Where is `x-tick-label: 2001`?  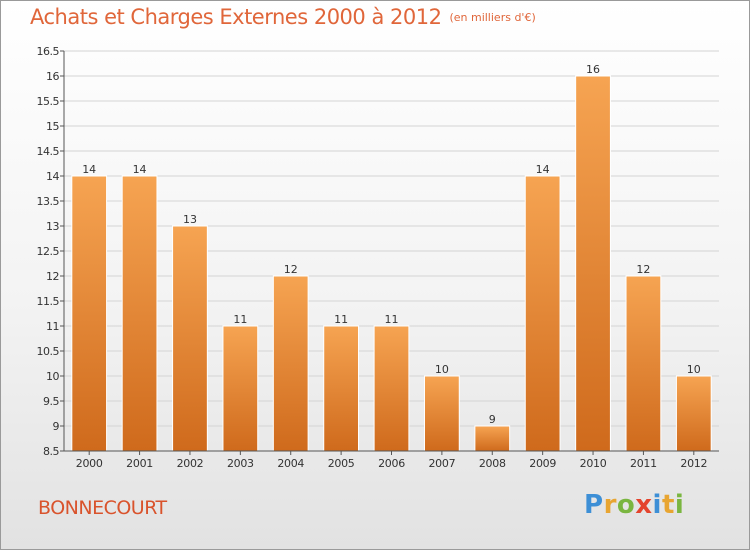 x-tick-label: 2001 is located at coordinates (139, 463).